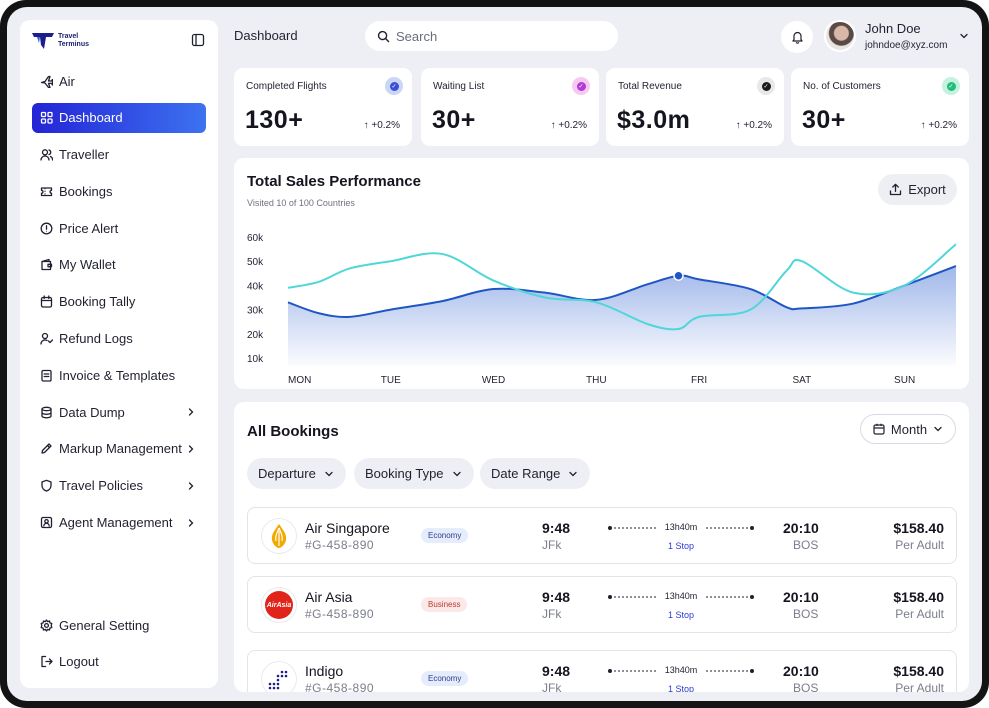 This screenshot has height=708, width=989. Describe the element at coordinates (526, 473) in the screenshot. I see `filter-label: Date Range` at that location.